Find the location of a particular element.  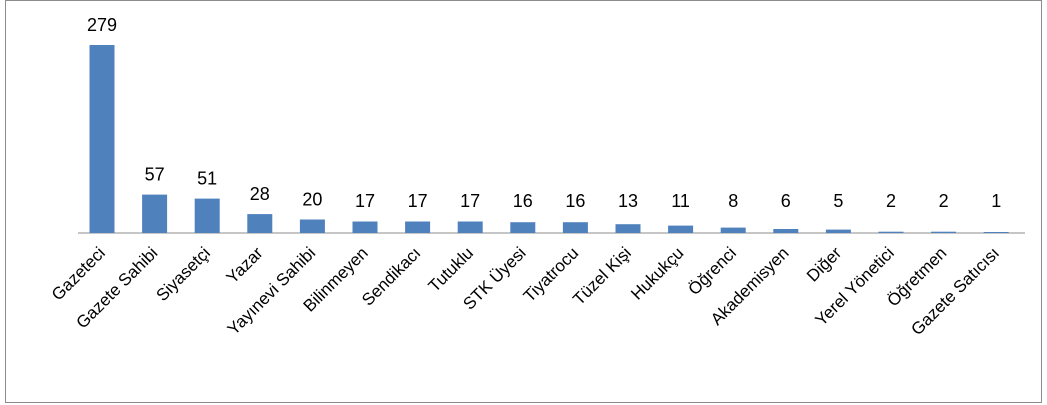

data-label-2: 51 is located at coordinates (207, 179).